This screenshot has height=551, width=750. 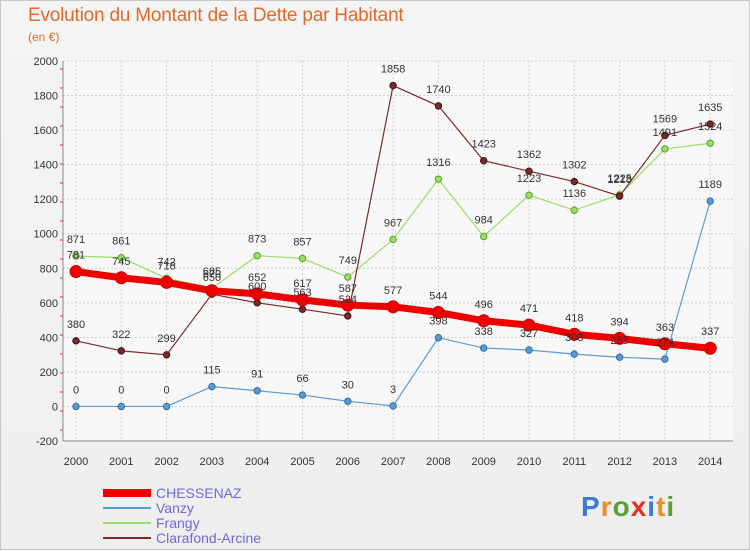 I want to click on data-label-Vanzy: 398, so click(x=438, y=322).